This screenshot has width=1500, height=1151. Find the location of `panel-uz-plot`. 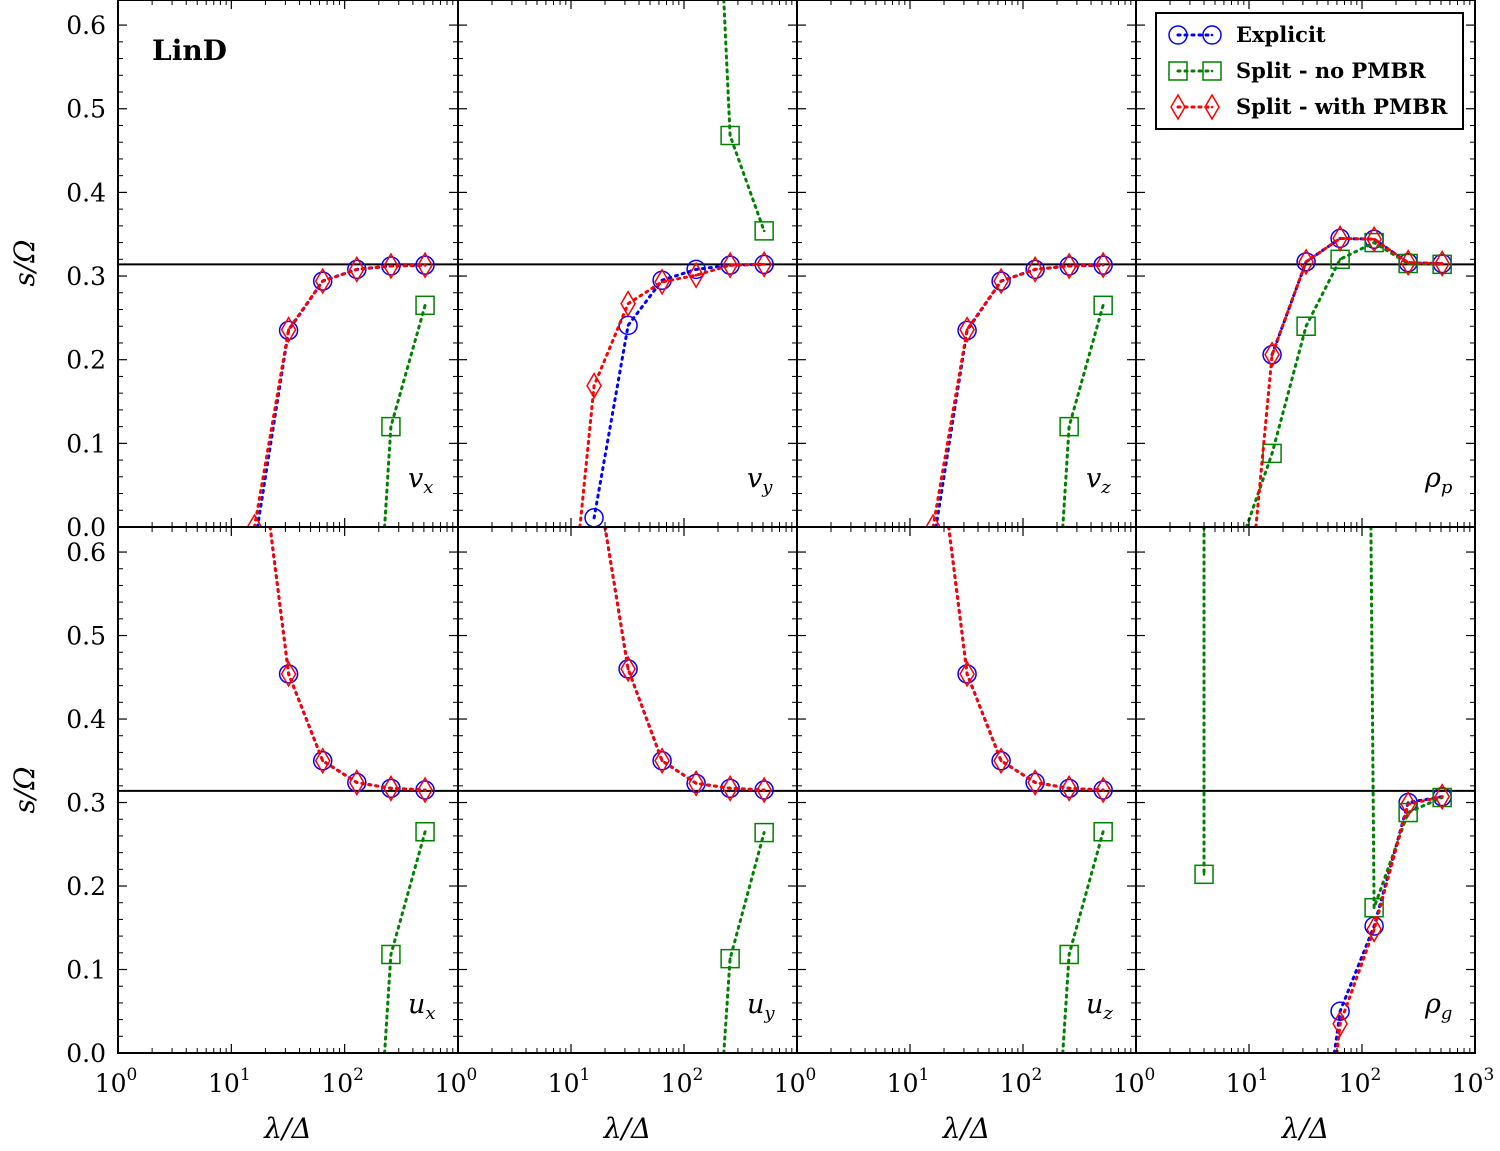

panel-uz-plot is located at coordinates (966, 790).